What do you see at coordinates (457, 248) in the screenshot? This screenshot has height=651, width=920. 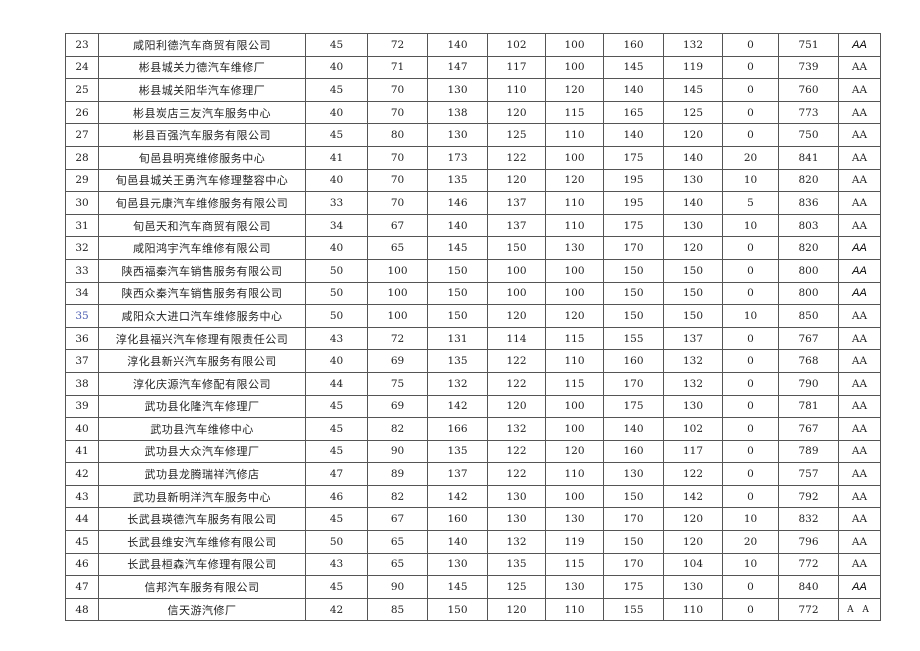 I see `score-cell: 145` at bounding box center [457, 248].